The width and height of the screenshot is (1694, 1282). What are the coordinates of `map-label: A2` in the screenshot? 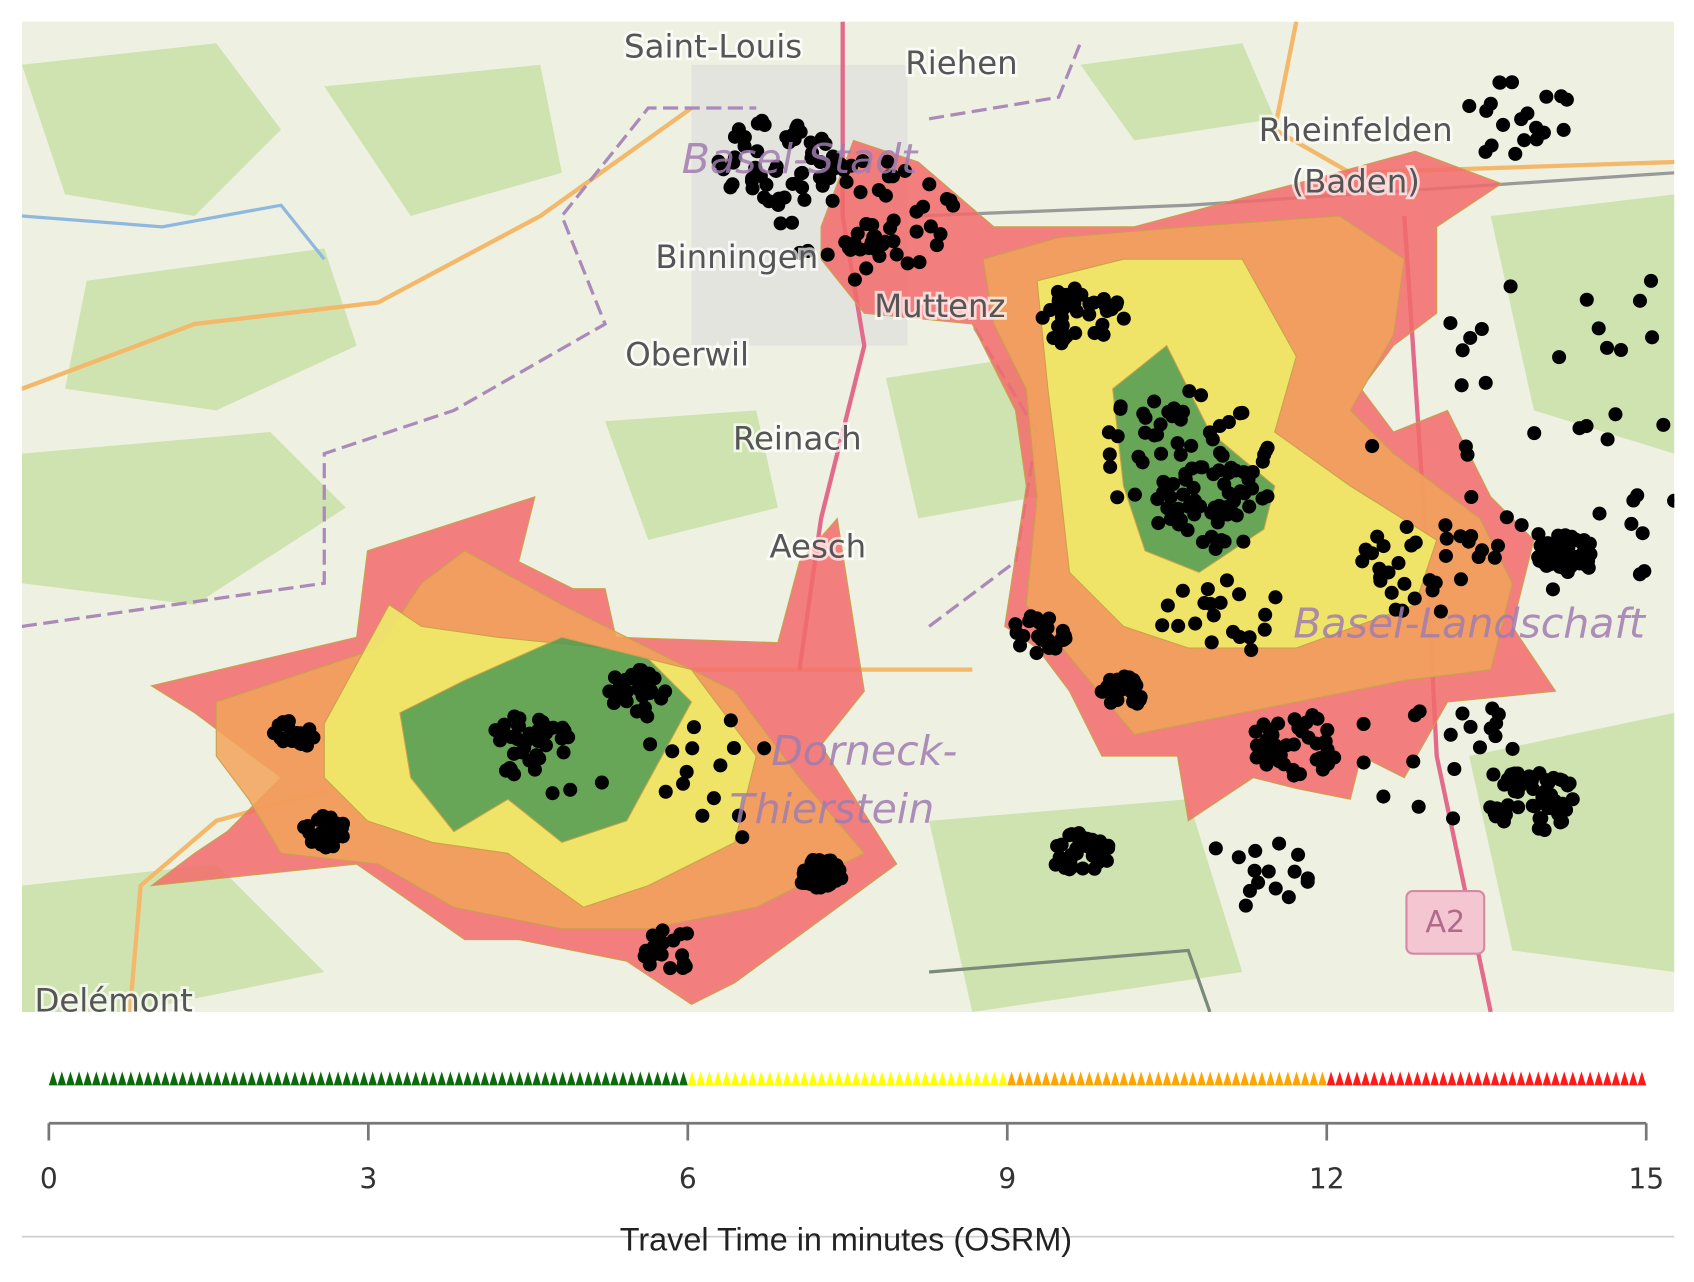 It's located at (1445, 922).